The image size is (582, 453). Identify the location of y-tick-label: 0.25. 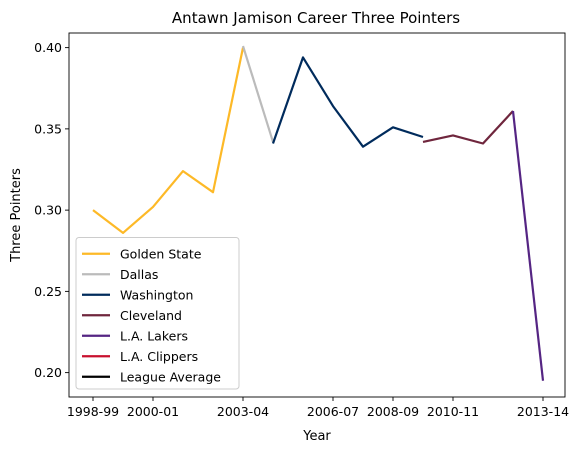
(48, 291).